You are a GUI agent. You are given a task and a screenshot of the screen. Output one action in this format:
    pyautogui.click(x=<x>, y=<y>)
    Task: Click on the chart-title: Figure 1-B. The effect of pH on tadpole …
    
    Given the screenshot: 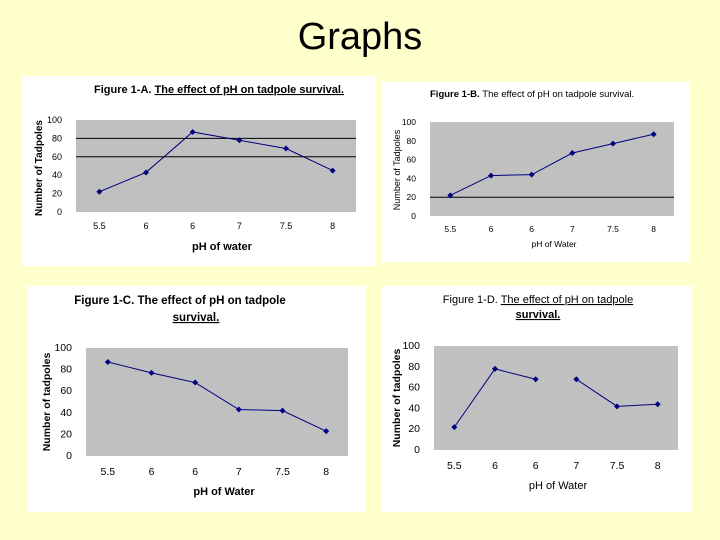 What is the action you would take?
    pyautogui.click(x=532, y=94)
    